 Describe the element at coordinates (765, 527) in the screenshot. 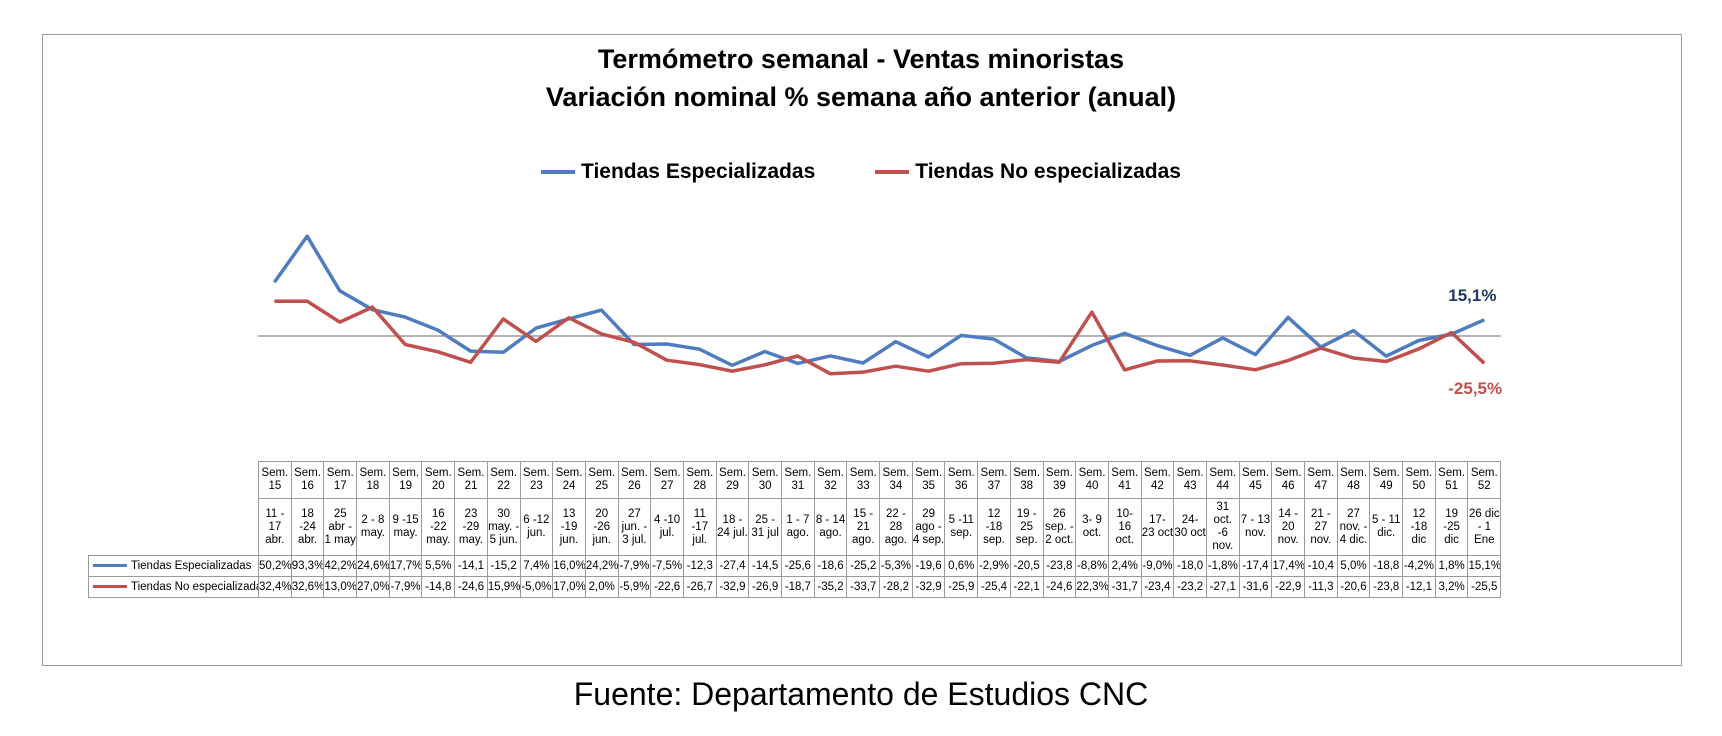

I see `week-range-label: 25 - 31 jul` at that location.